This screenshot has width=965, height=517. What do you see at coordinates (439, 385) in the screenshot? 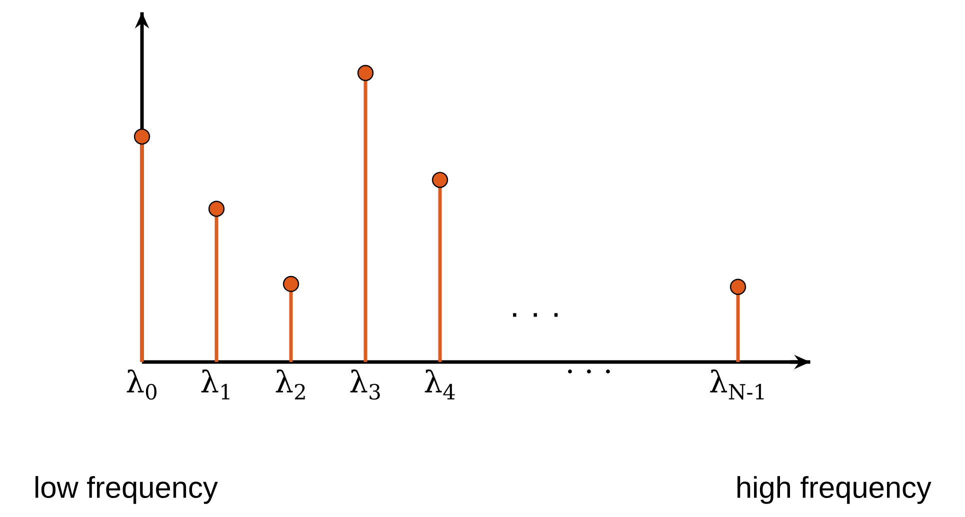
I see `x-tick-label: λ$_{4}$` at bounding box center [439, 385].